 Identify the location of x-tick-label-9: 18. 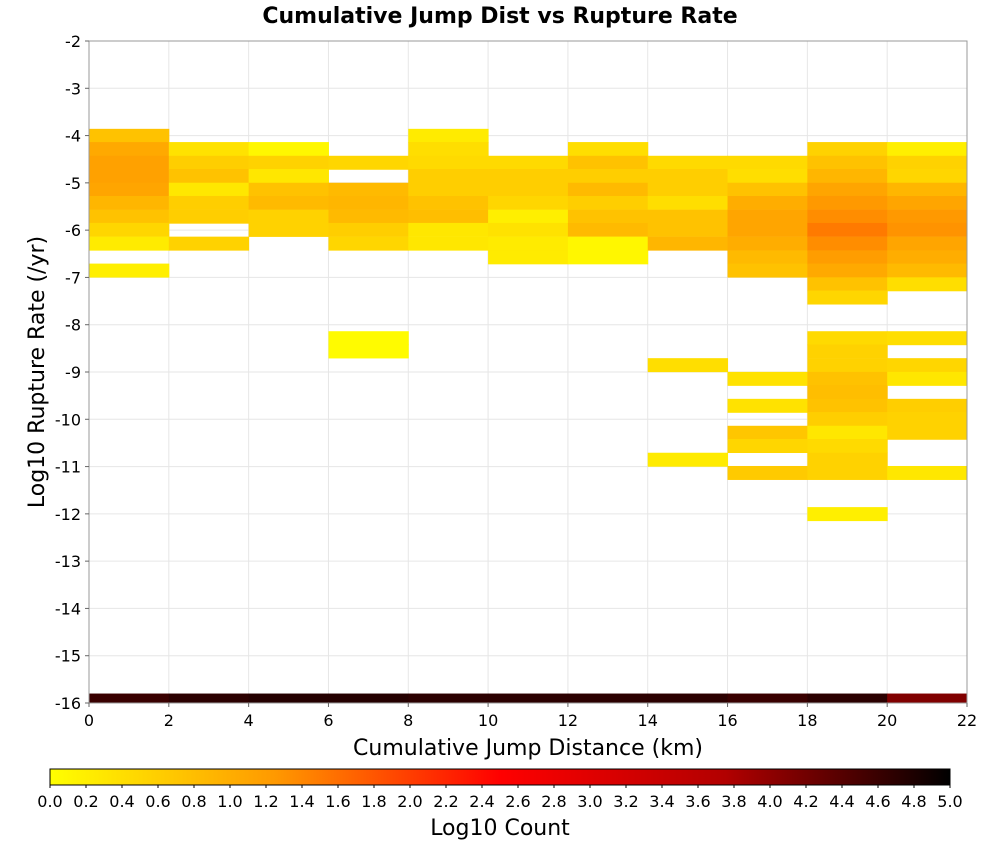
(807, 720).